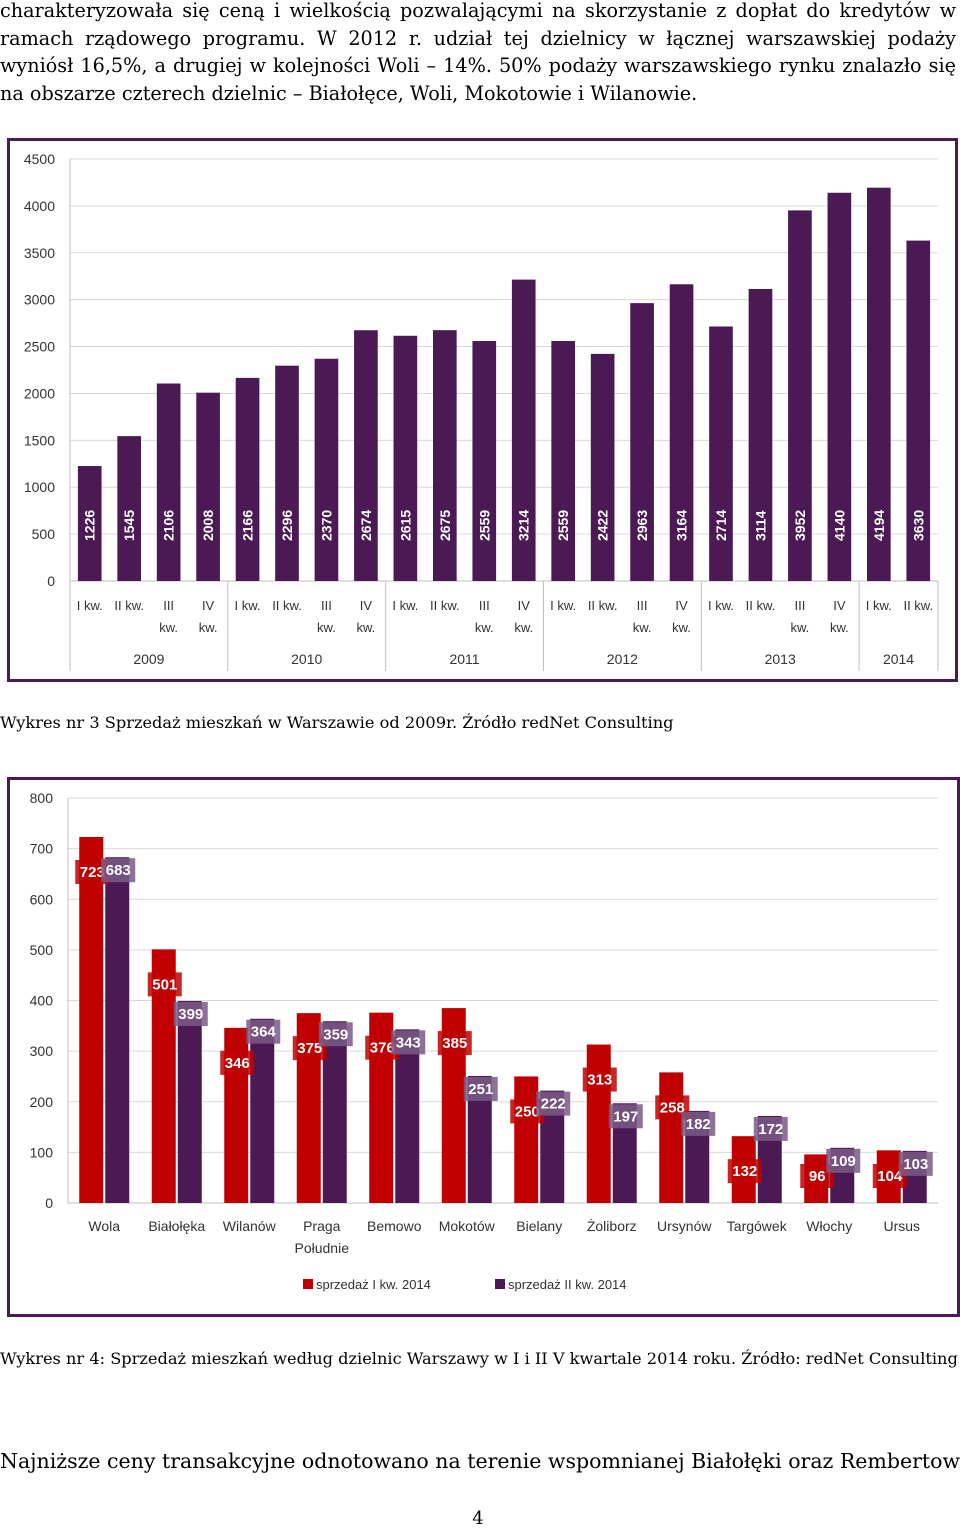  What do you see at coordinates (322, 1248) in the screenshot?
I see `x-tick-label: Południe` at bounding box center [322, 1248].